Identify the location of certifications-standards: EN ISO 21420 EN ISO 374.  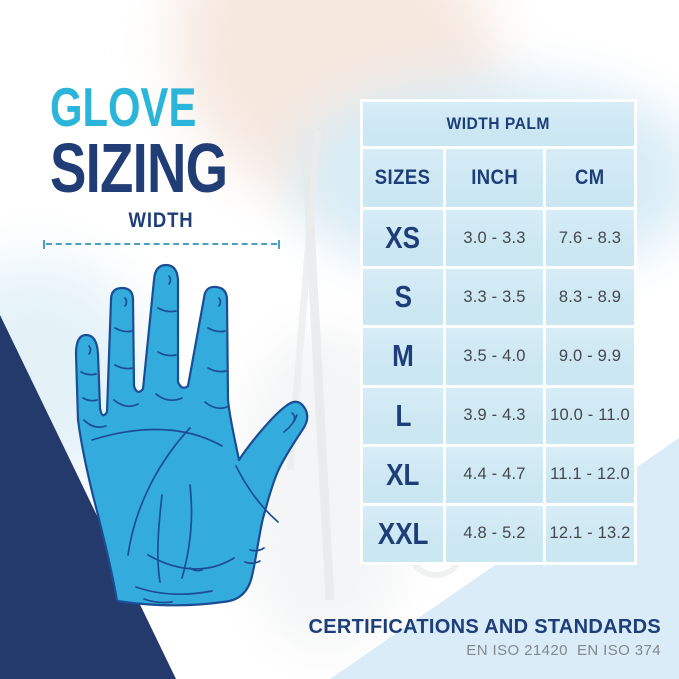
(563, 650).